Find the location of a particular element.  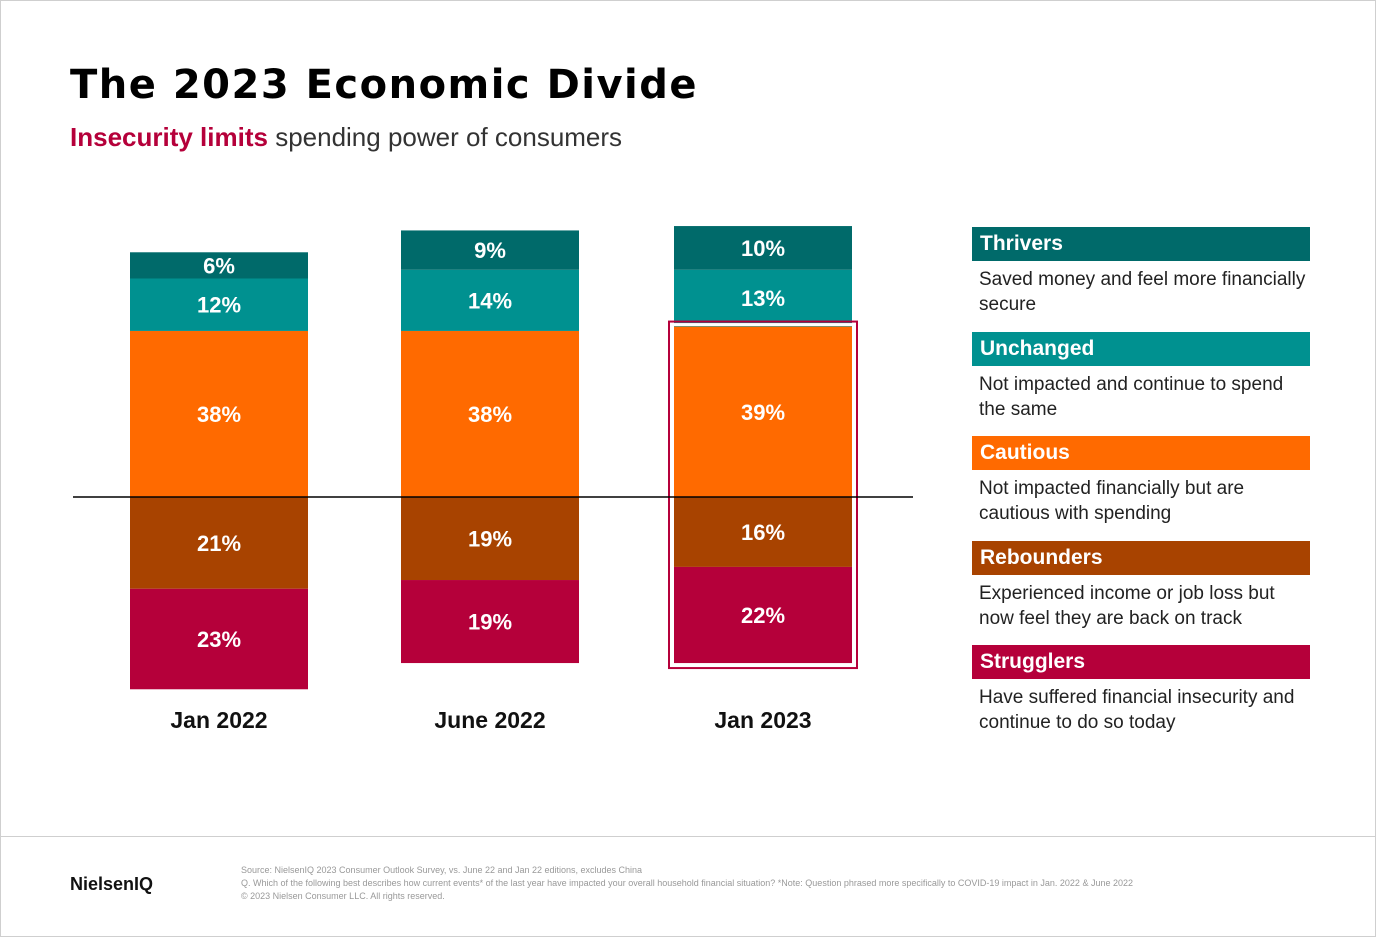

data-label: 13% is located at coordinates (763, 298).